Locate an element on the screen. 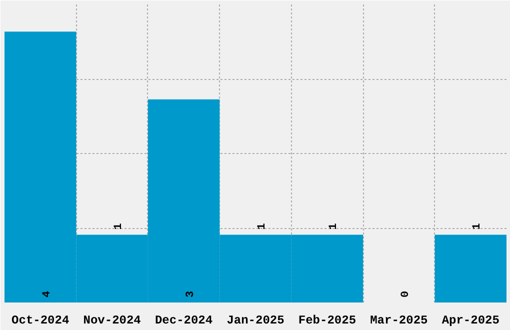  x-tick-label: Dec-2024 is located at coordinates (183, 321).